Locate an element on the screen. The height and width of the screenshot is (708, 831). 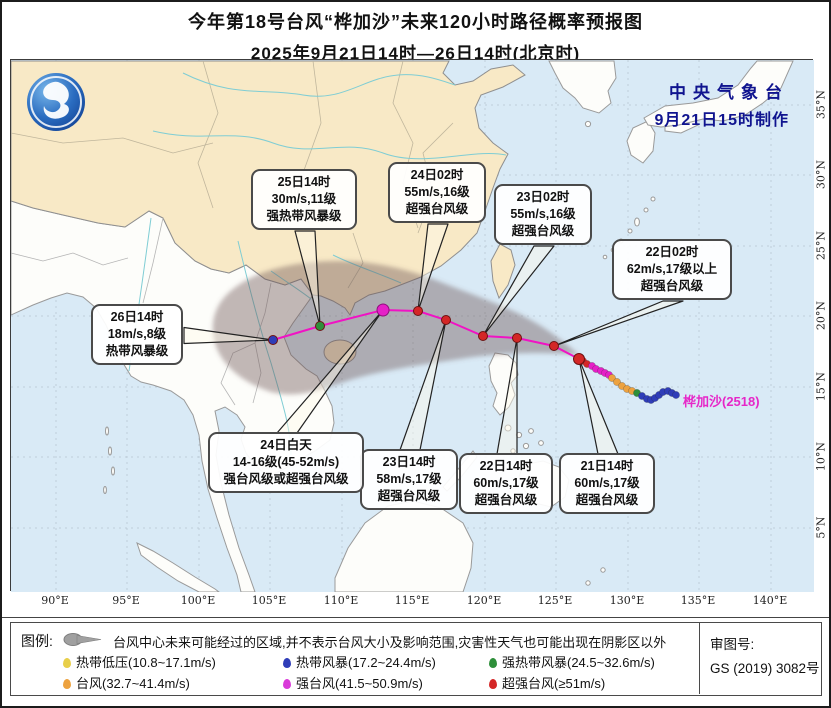
issue-time: 9月21日15时制作 is located at coordinates (721, 120).